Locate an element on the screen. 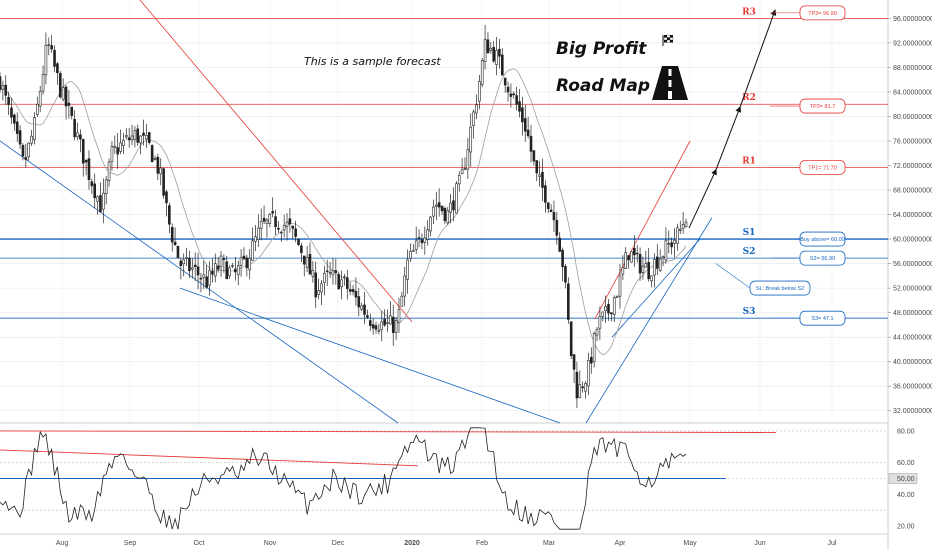 The width and height of the screenshot is (932, 550). callout-label: Buy above= 60.00 is located at coordinates (822, 240).